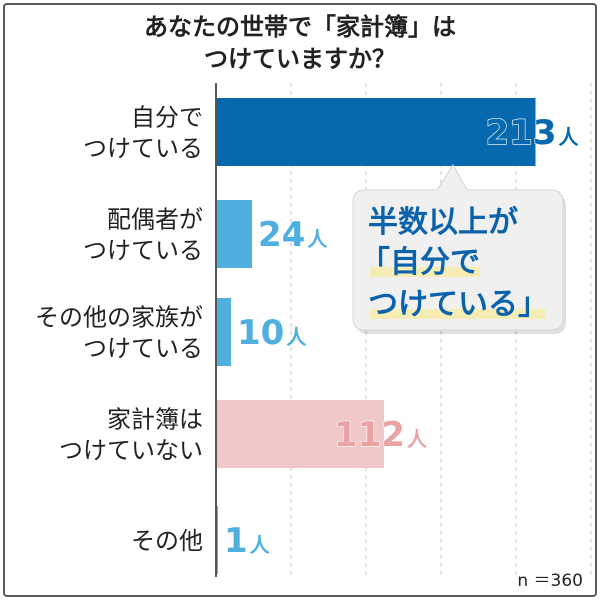  What do you see at coordinates (420, 262) in the screenshot?
I see `callout-text: 「自分で` at bounding box center [420, 262].